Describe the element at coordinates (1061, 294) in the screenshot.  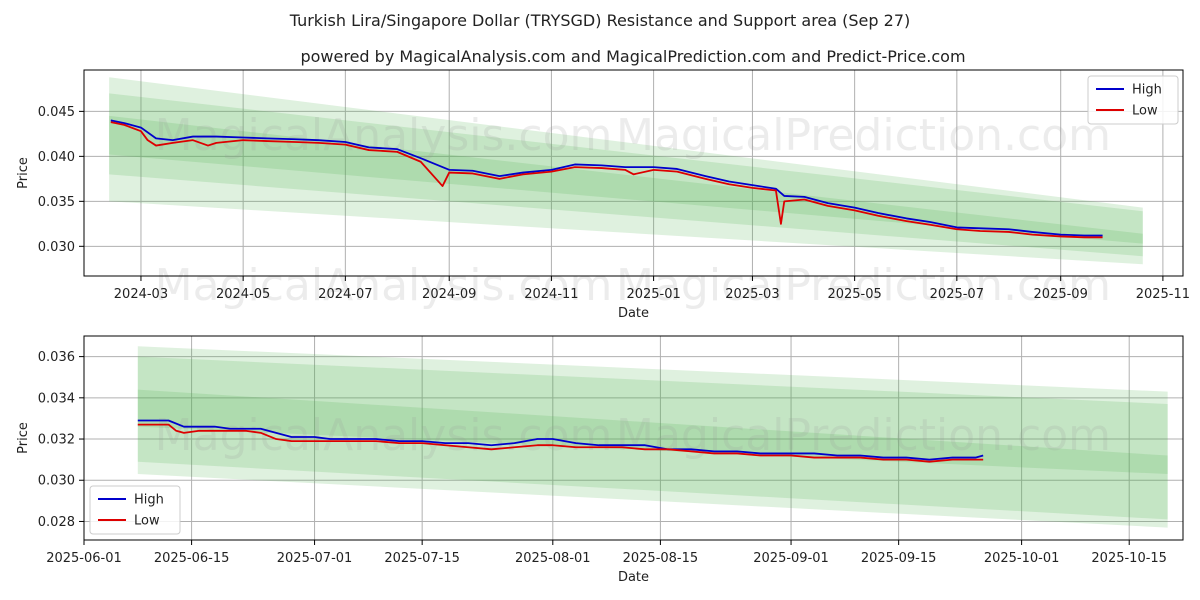
I see `x-tick-label: 2025-09` at that location.